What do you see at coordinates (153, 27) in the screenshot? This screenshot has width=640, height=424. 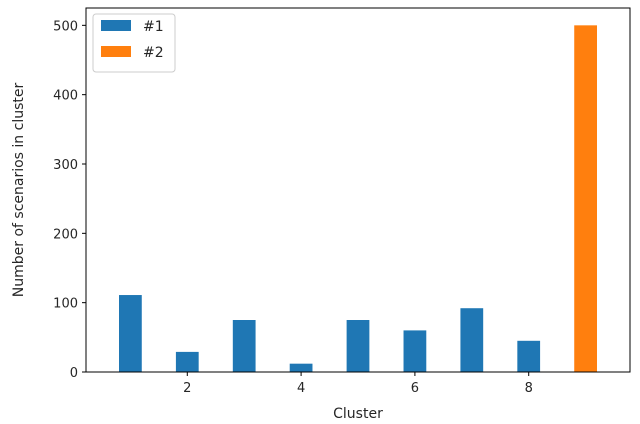 I see `legend-label-series-1: #1` at bounding box center [153, 27].